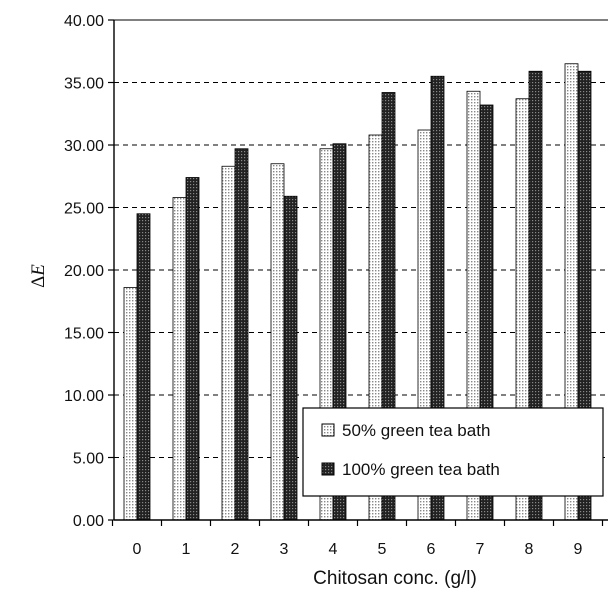 This screenshot has width=608, height=592. Describe the element at coordinates (84, 396) in the screenshot. I see `y-tick-label: 10.00` at that location.